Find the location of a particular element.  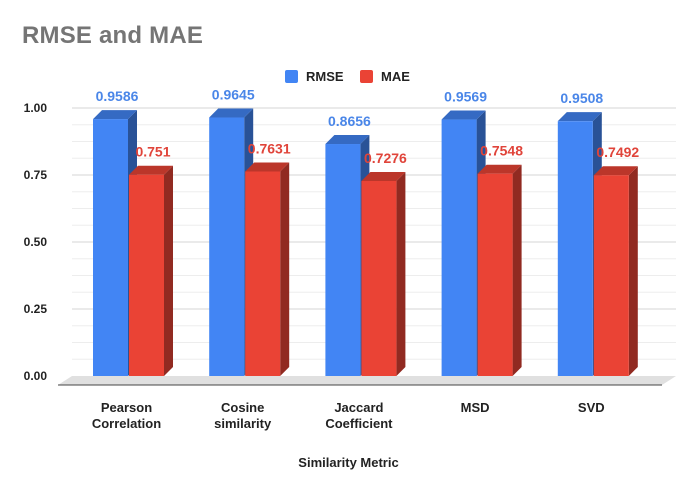

chart-title: RMSE and MAE is located at coordinates (113, 35).